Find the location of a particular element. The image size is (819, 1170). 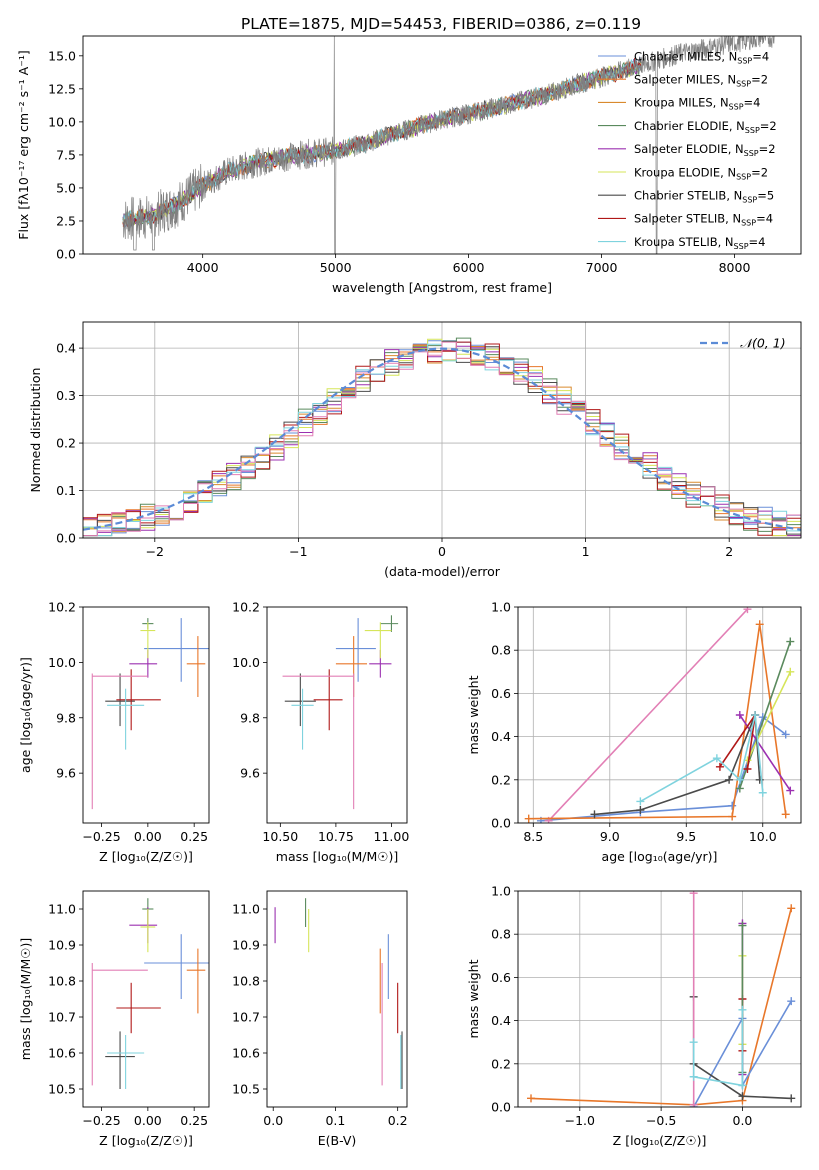

y-tick-label: 7.5 is located at coordinates (66, 154).